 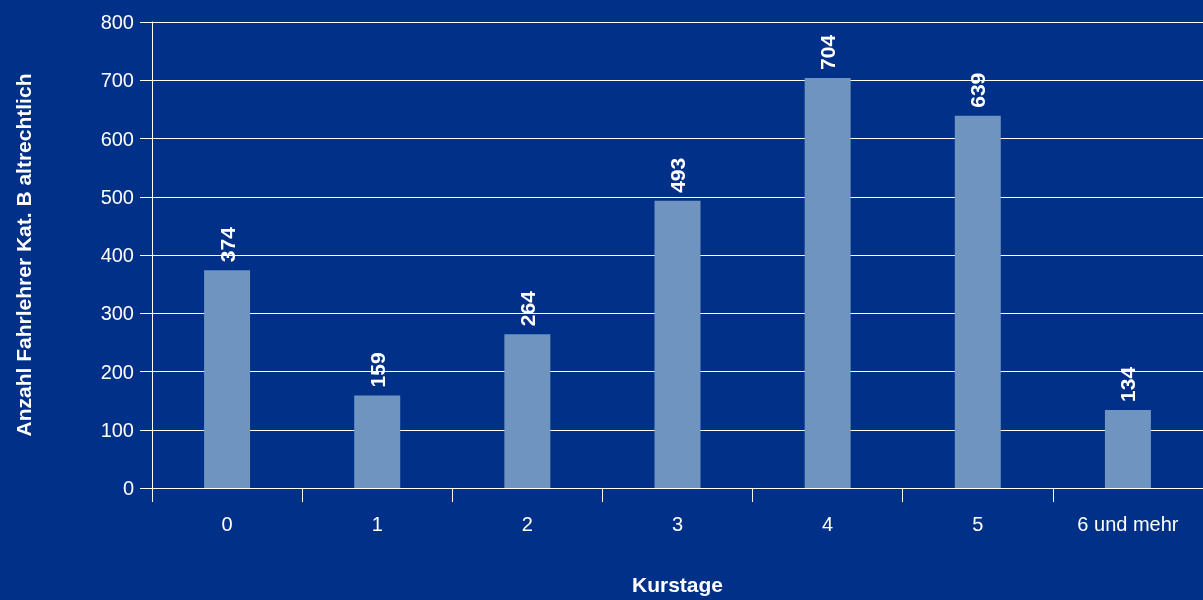 I want to click on x-tick-label: 3, so click(x=677, y=524).